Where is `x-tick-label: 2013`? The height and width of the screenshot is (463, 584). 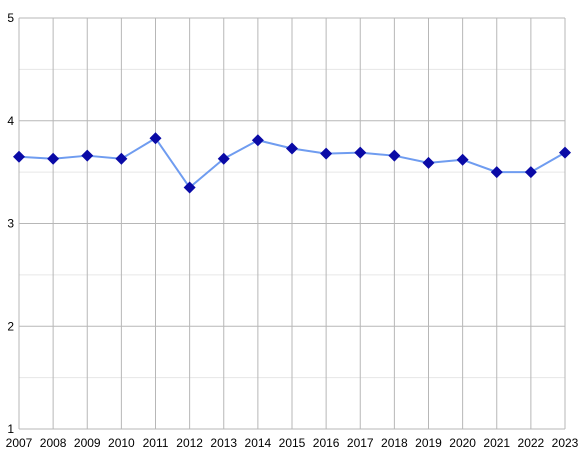
x-tick-label: 2013 is located at coordinates (223, 443).